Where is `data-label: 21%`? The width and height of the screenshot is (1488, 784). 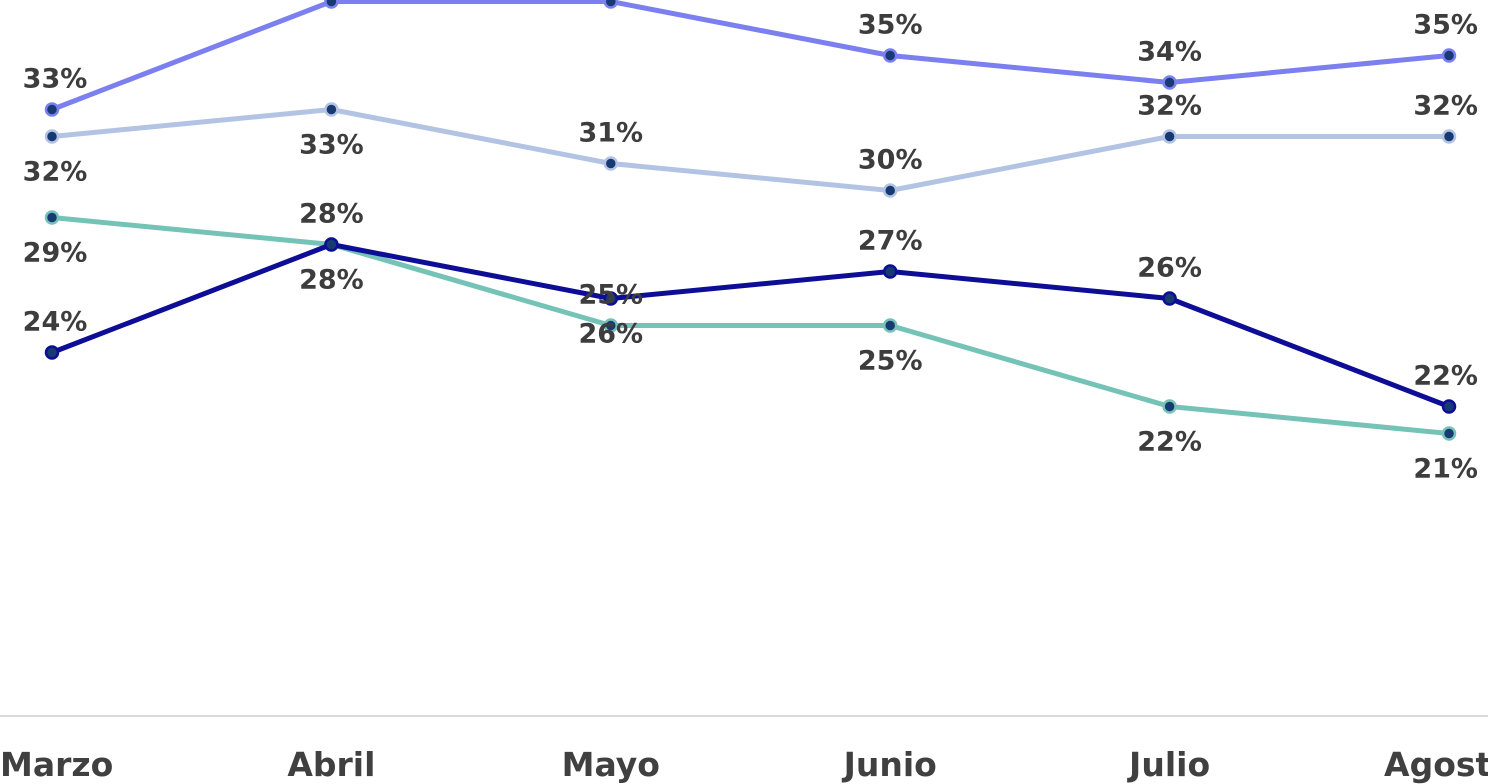
data-label: 21% is located at coordinates (1445, 469).